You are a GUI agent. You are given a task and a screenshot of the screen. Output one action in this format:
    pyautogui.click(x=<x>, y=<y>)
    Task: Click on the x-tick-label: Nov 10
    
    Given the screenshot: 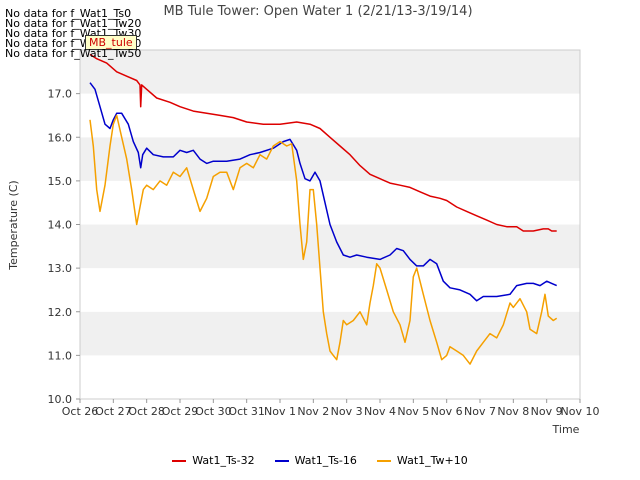 What is the action you would take?
    pyautogui.click(x=580, y=411)
    